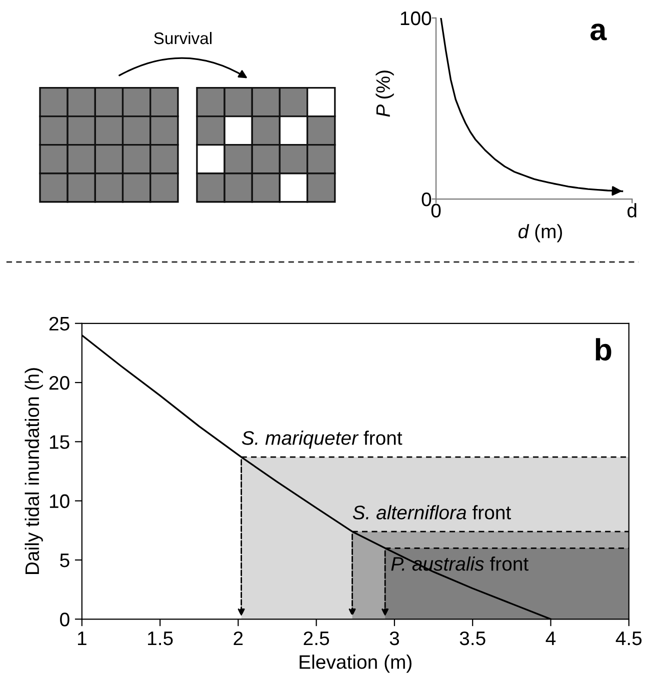  What do you see at coordinates (598, 32) in the screenshot?
I see `chart-title: a` at bounding box center [598, 32].